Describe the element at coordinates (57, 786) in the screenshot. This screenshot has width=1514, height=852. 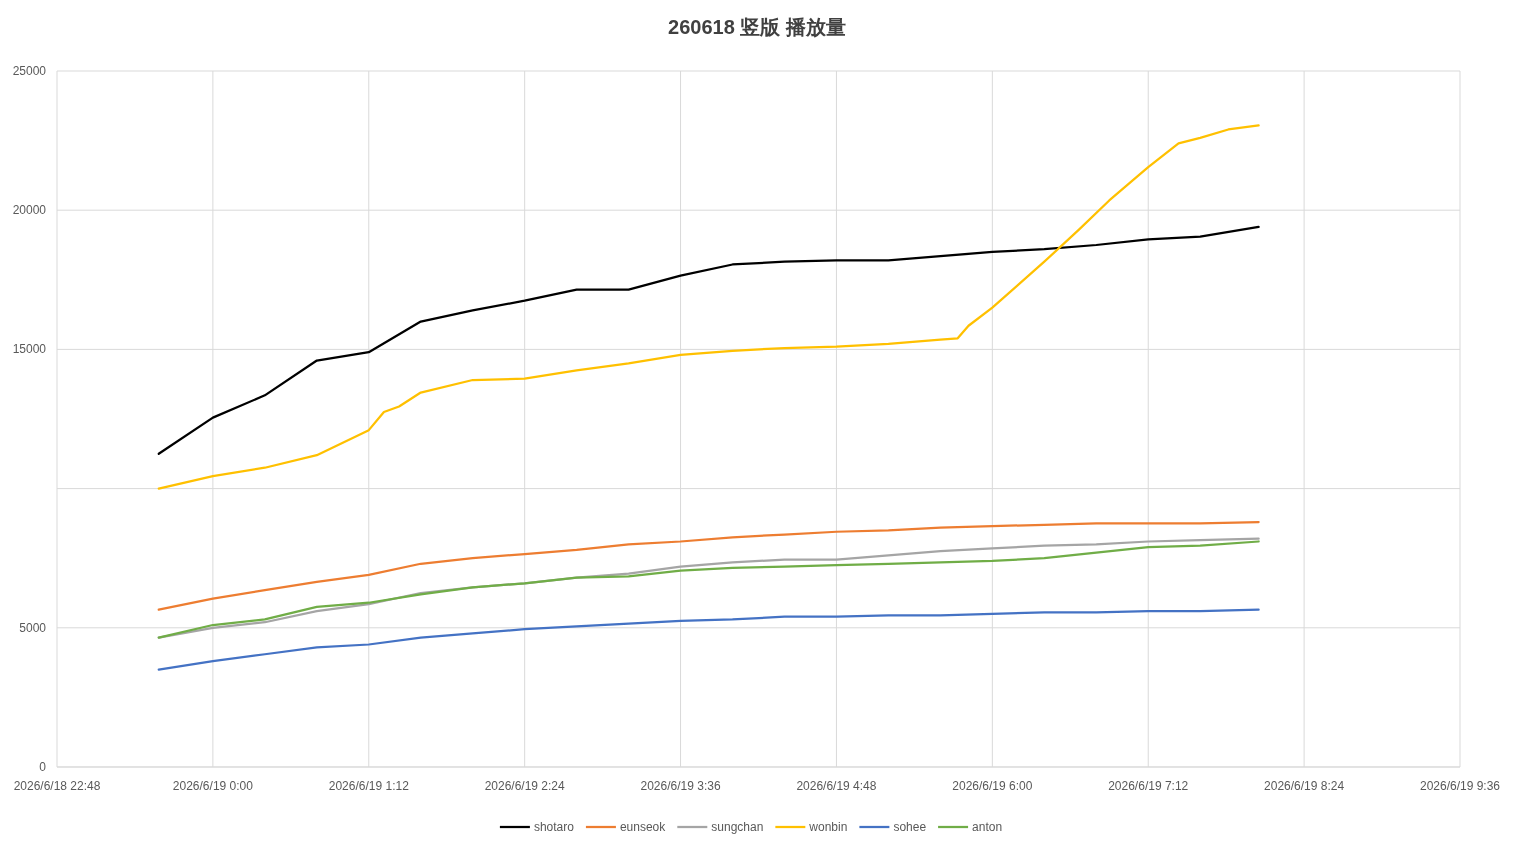
I see `x-tick-label: 2026/6/18 22:48` at that location.